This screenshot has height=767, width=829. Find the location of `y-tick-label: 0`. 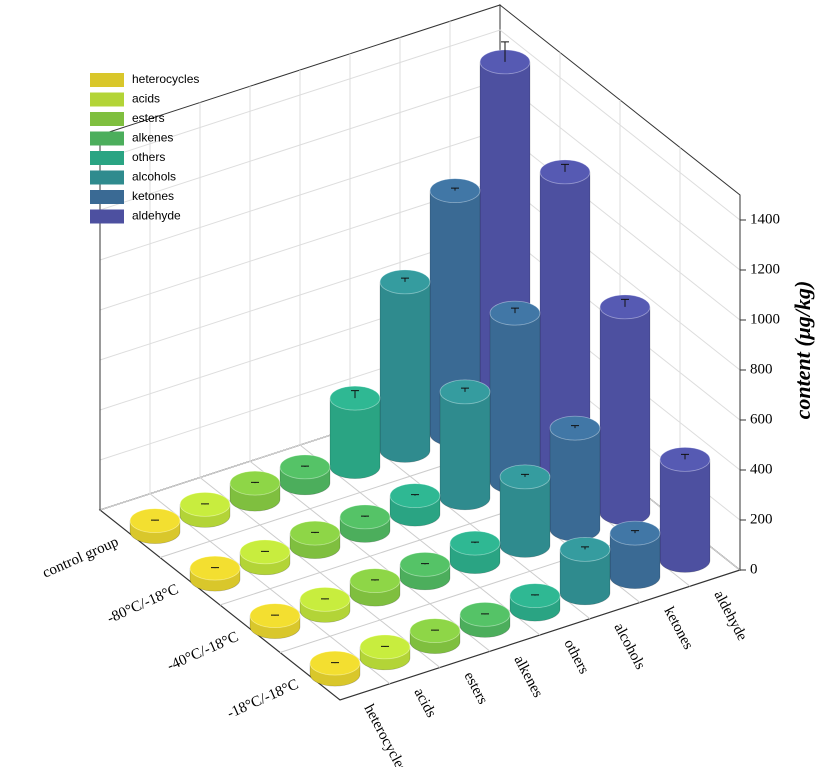

y-tick-label: 0 is located at coordinates (754, 569).